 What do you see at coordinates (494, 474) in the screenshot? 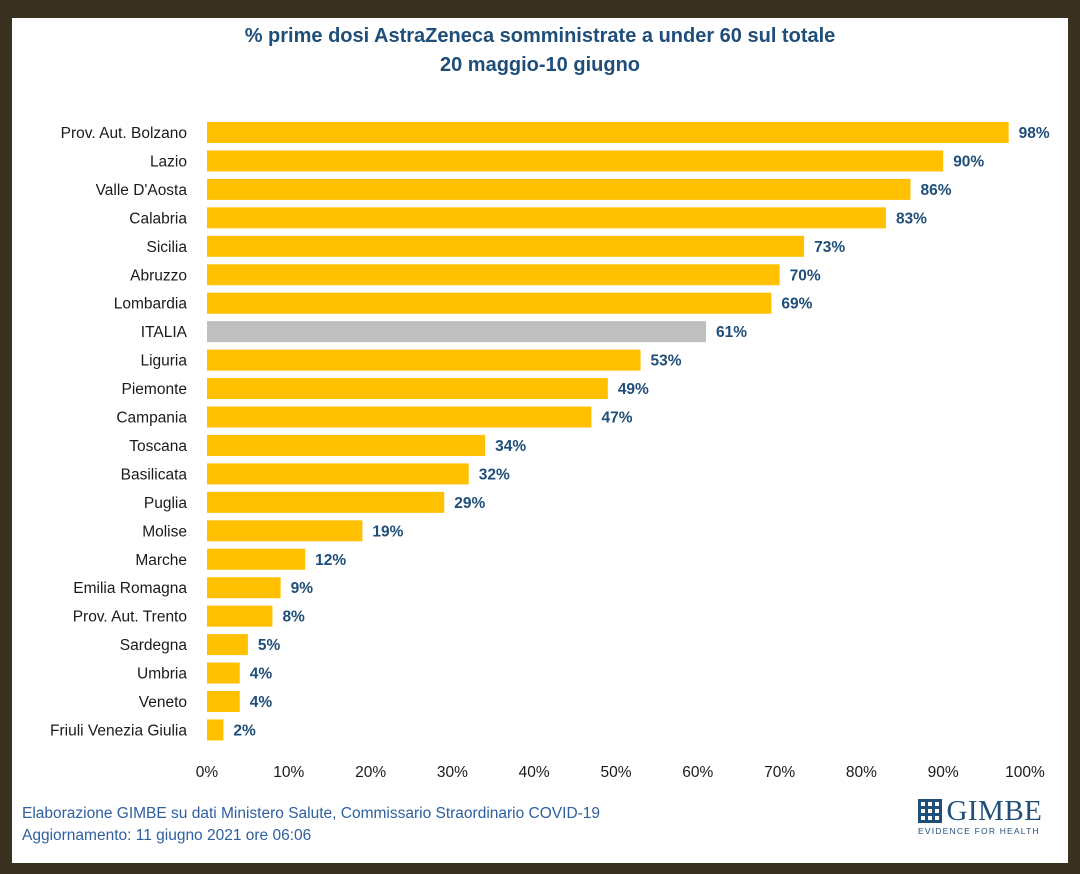
I see `data-label: 32%` at bounding box center [494, 474].